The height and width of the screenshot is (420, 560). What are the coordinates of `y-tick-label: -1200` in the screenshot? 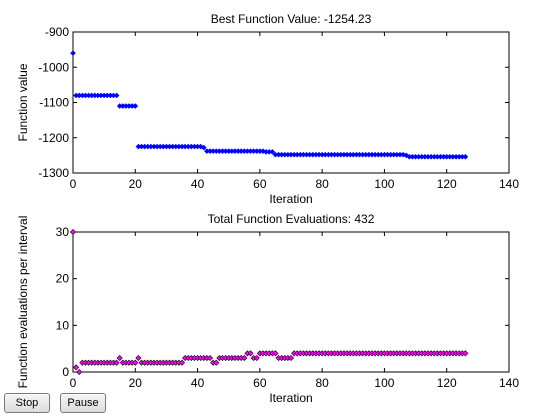 It's located at (53, 138).